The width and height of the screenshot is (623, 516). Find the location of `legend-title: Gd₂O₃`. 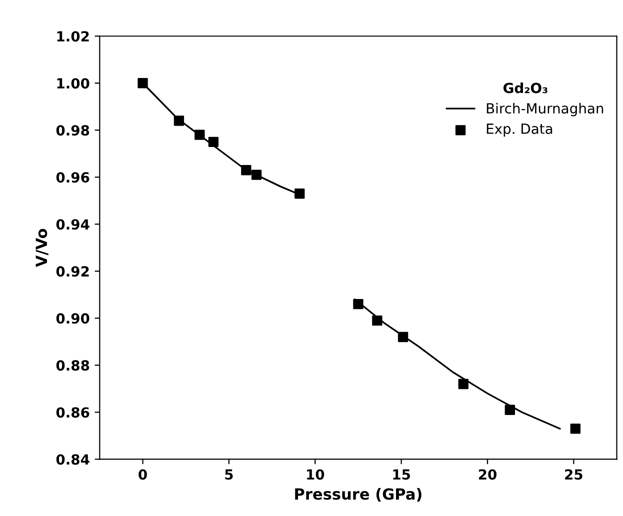

legend-title: Gd₂O₃ is located at coordinates (525, 88).